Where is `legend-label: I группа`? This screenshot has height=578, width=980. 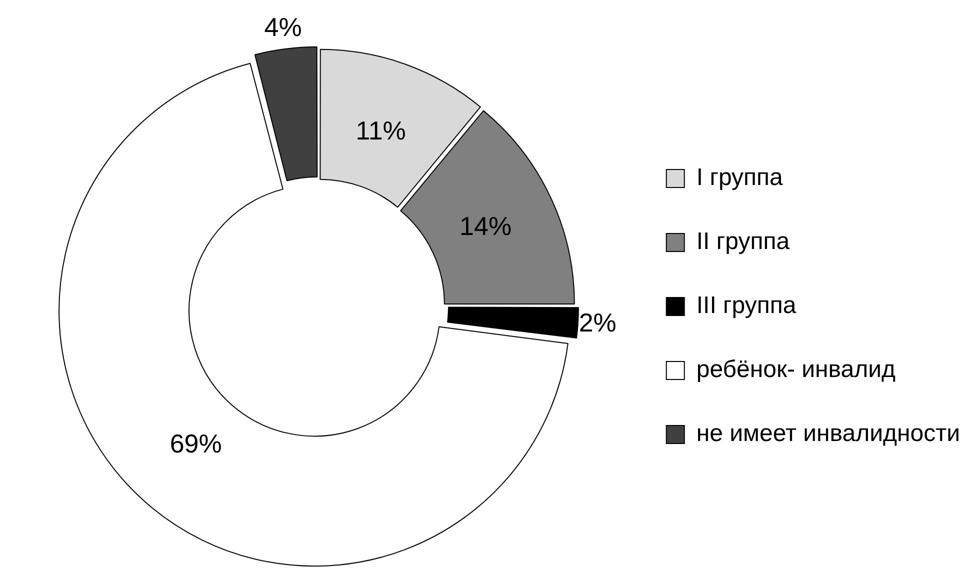
legend-label: I группа is located at coordinates (740, 178).